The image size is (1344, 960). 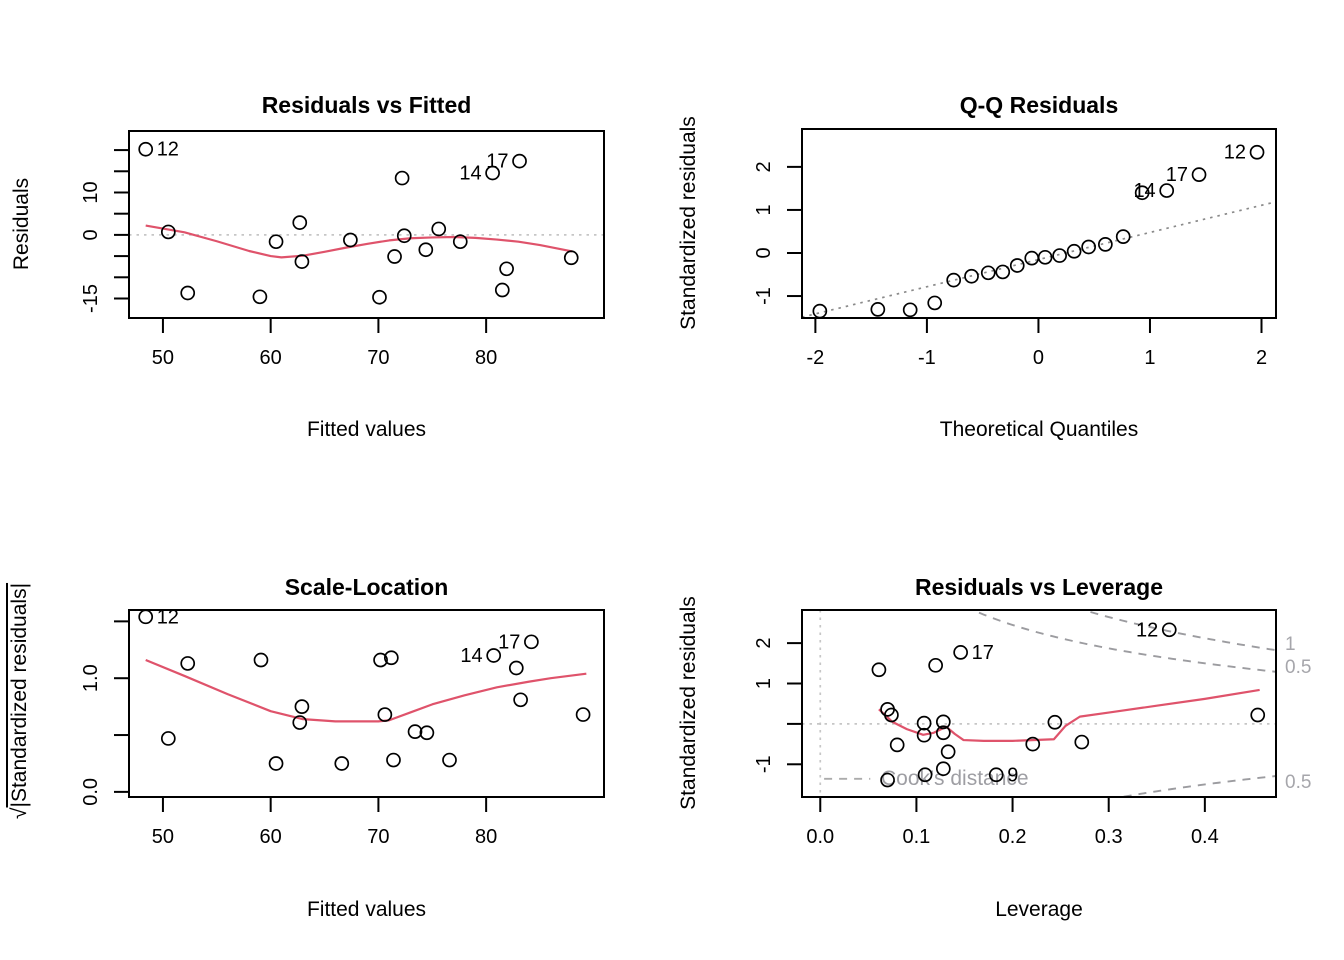 What do you see at coordinates (163, 358) in the screenshot?
I see `x-tick-label: 50` at bounding box center [163, 358].